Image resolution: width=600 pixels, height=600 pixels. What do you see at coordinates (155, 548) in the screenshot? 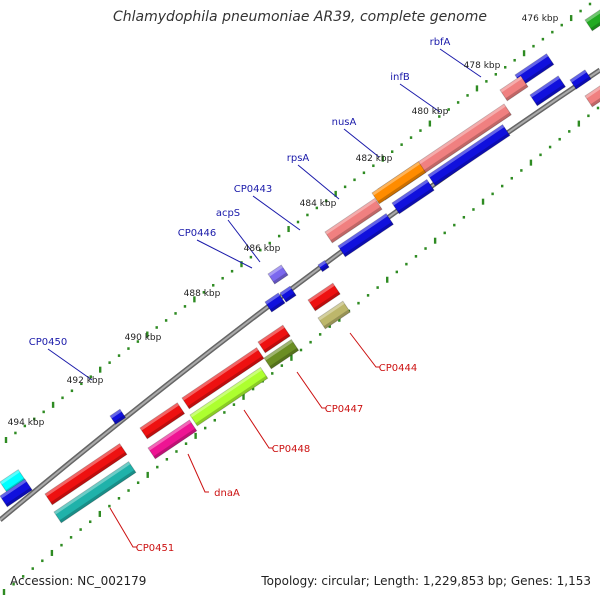
I see `gene-label-CP0451: CP0451` at bounding box center [155, 548].